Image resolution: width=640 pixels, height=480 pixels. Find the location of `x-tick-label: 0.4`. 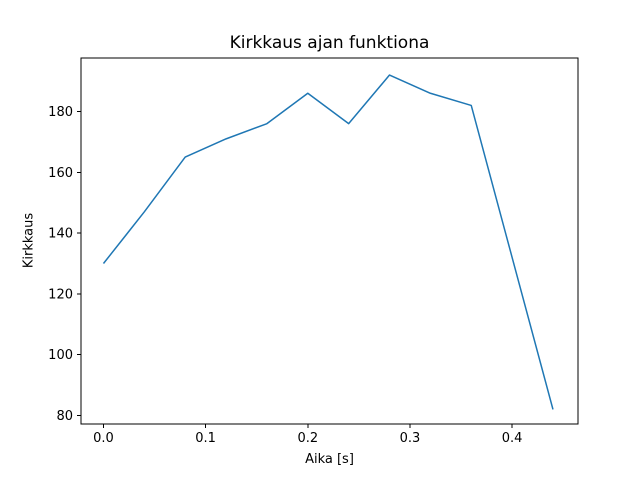

x-tick-label: 0.4 is located at coordinates (512, 438).